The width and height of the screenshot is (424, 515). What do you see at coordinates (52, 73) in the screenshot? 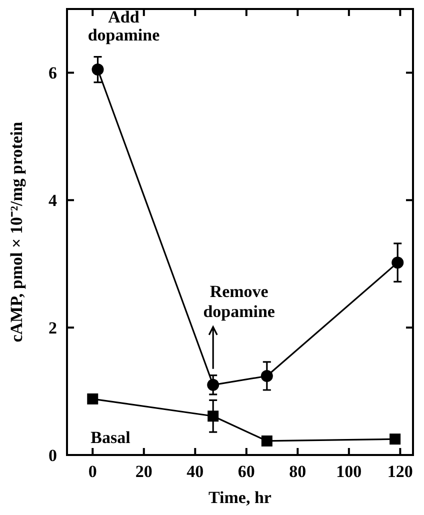
I see `y-tick-label: 6` at bounding box center [52, 73].